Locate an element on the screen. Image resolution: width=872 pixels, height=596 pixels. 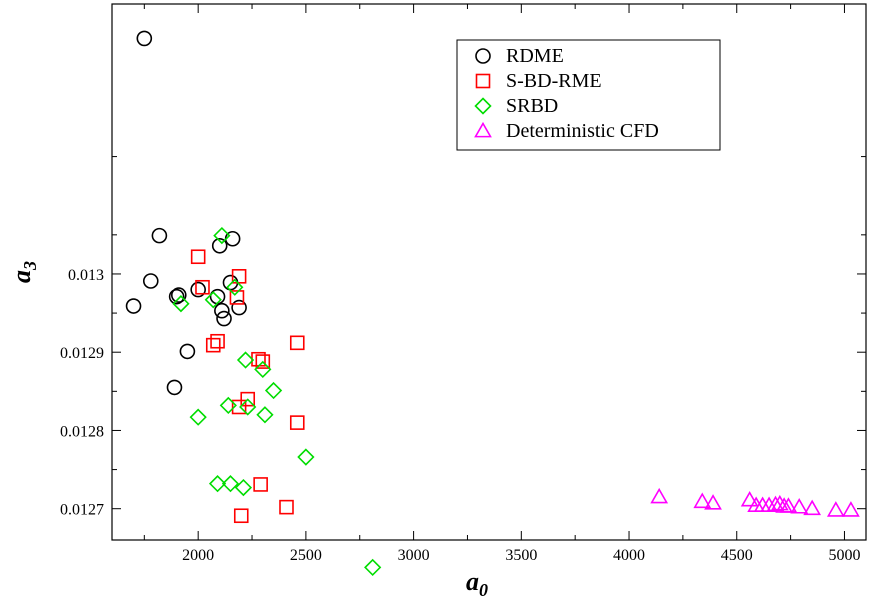
x-axis-label: a0 is located at coordinates (477, 581).